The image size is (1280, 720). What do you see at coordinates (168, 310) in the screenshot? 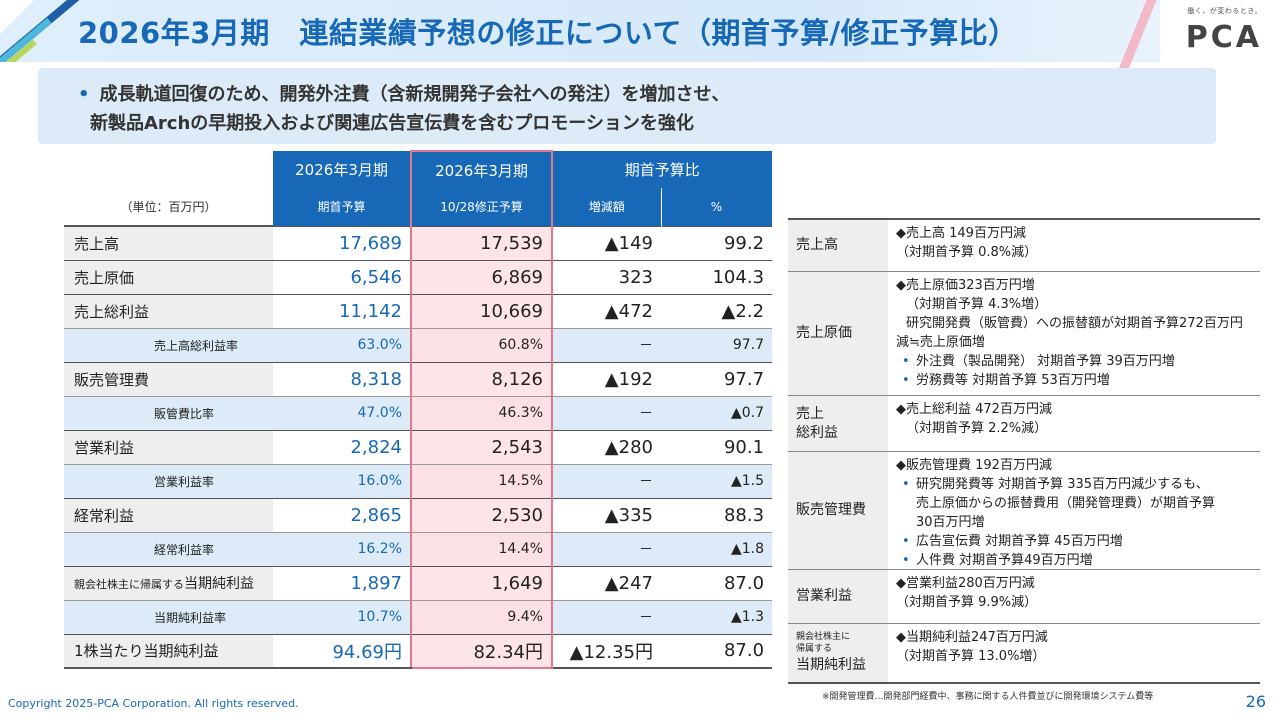
I see `row-label: 売上総利益` at bounding box center [168, 310].